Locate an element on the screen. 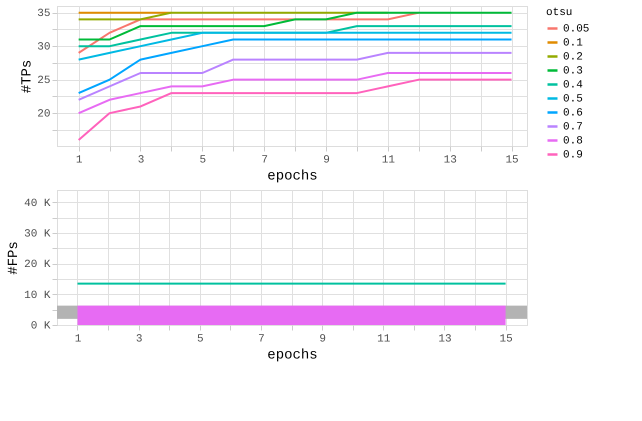 Image resolution: width=642 pixels, height=421 pixels. legend-label: 0.6 is located at coordinates (573, 114).